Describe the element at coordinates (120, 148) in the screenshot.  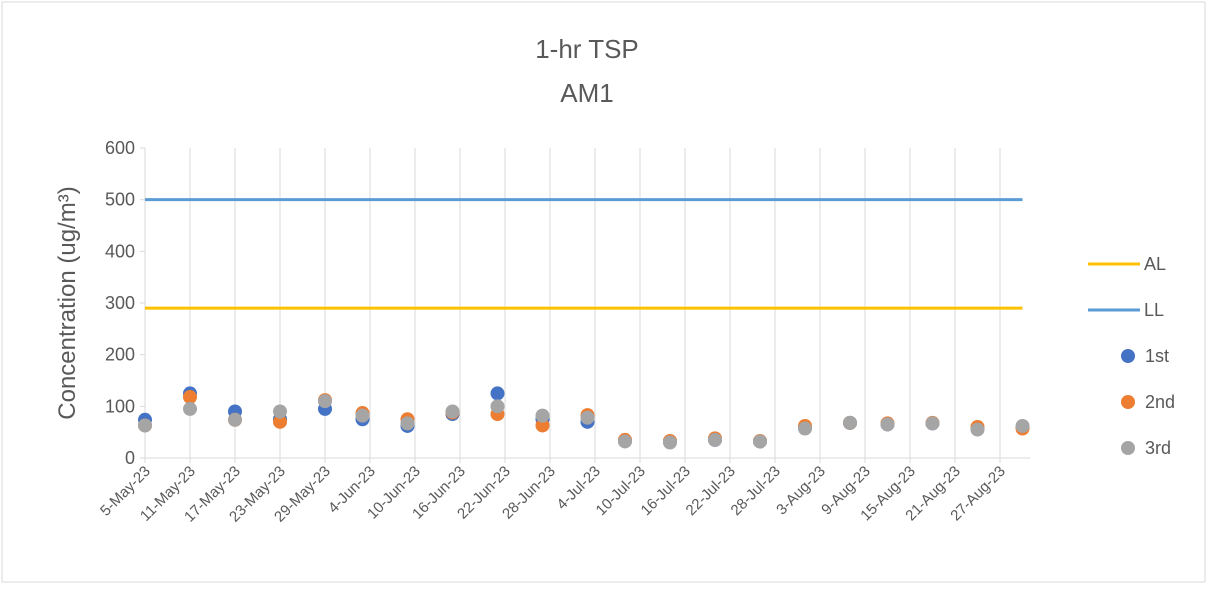
I see `y-tick-label: 600` at that location.